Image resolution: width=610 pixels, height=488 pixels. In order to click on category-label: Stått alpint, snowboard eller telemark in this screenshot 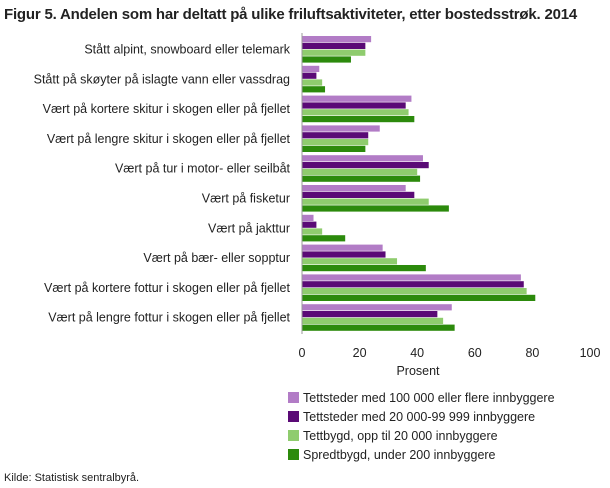, I will do `click(187, 50)`.